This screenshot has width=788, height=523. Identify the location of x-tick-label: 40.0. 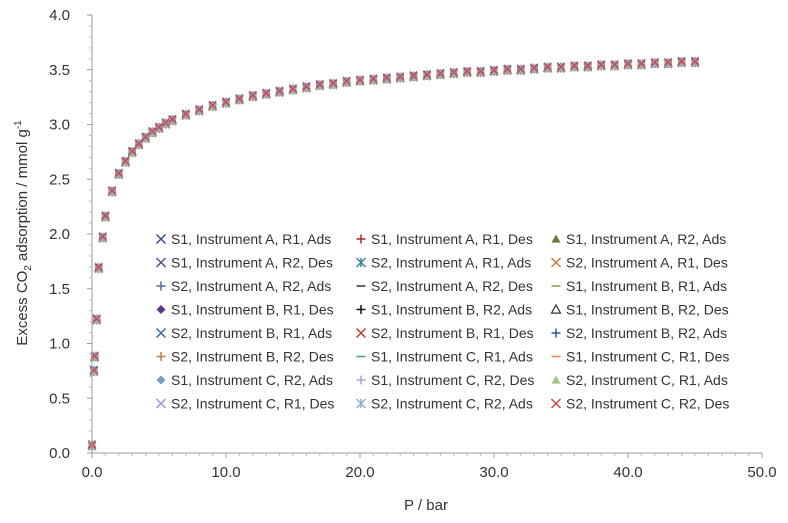
(627, 472).